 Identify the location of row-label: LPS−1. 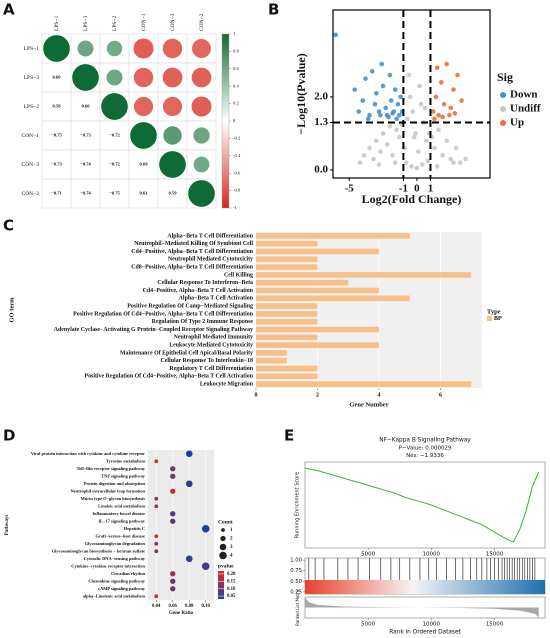
(32, 49).